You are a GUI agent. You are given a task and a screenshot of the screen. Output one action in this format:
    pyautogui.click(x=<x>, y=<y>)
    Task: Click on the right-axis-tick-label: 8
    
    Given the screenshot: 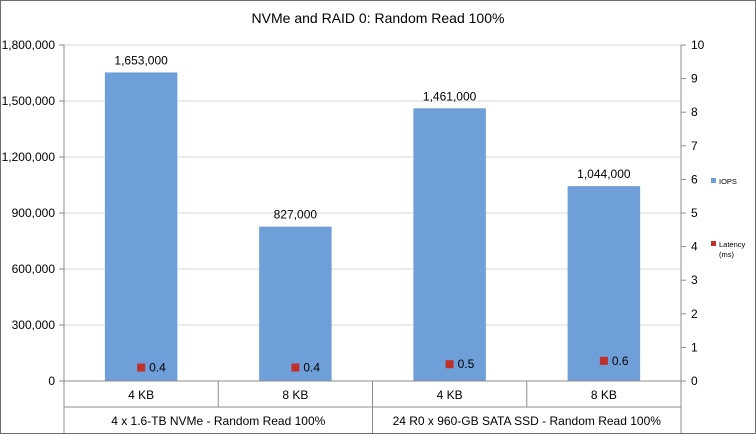 What is the action you would take?
    pyautogui.click(x=694, y=112)
    